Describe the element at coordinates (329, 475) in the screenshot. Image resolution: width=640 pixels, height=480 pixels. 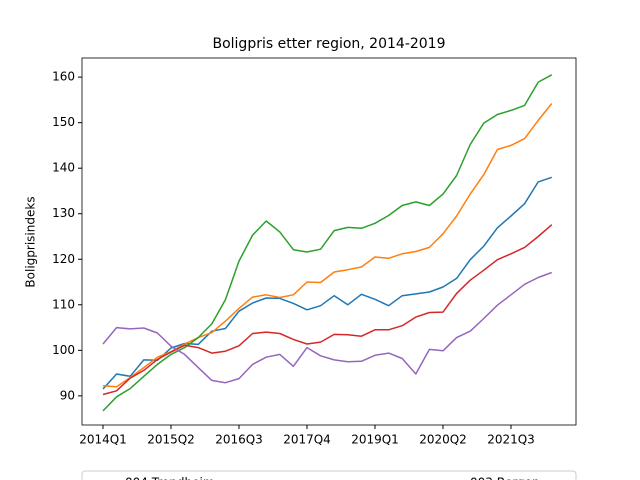
I see `legend-box` at that location.